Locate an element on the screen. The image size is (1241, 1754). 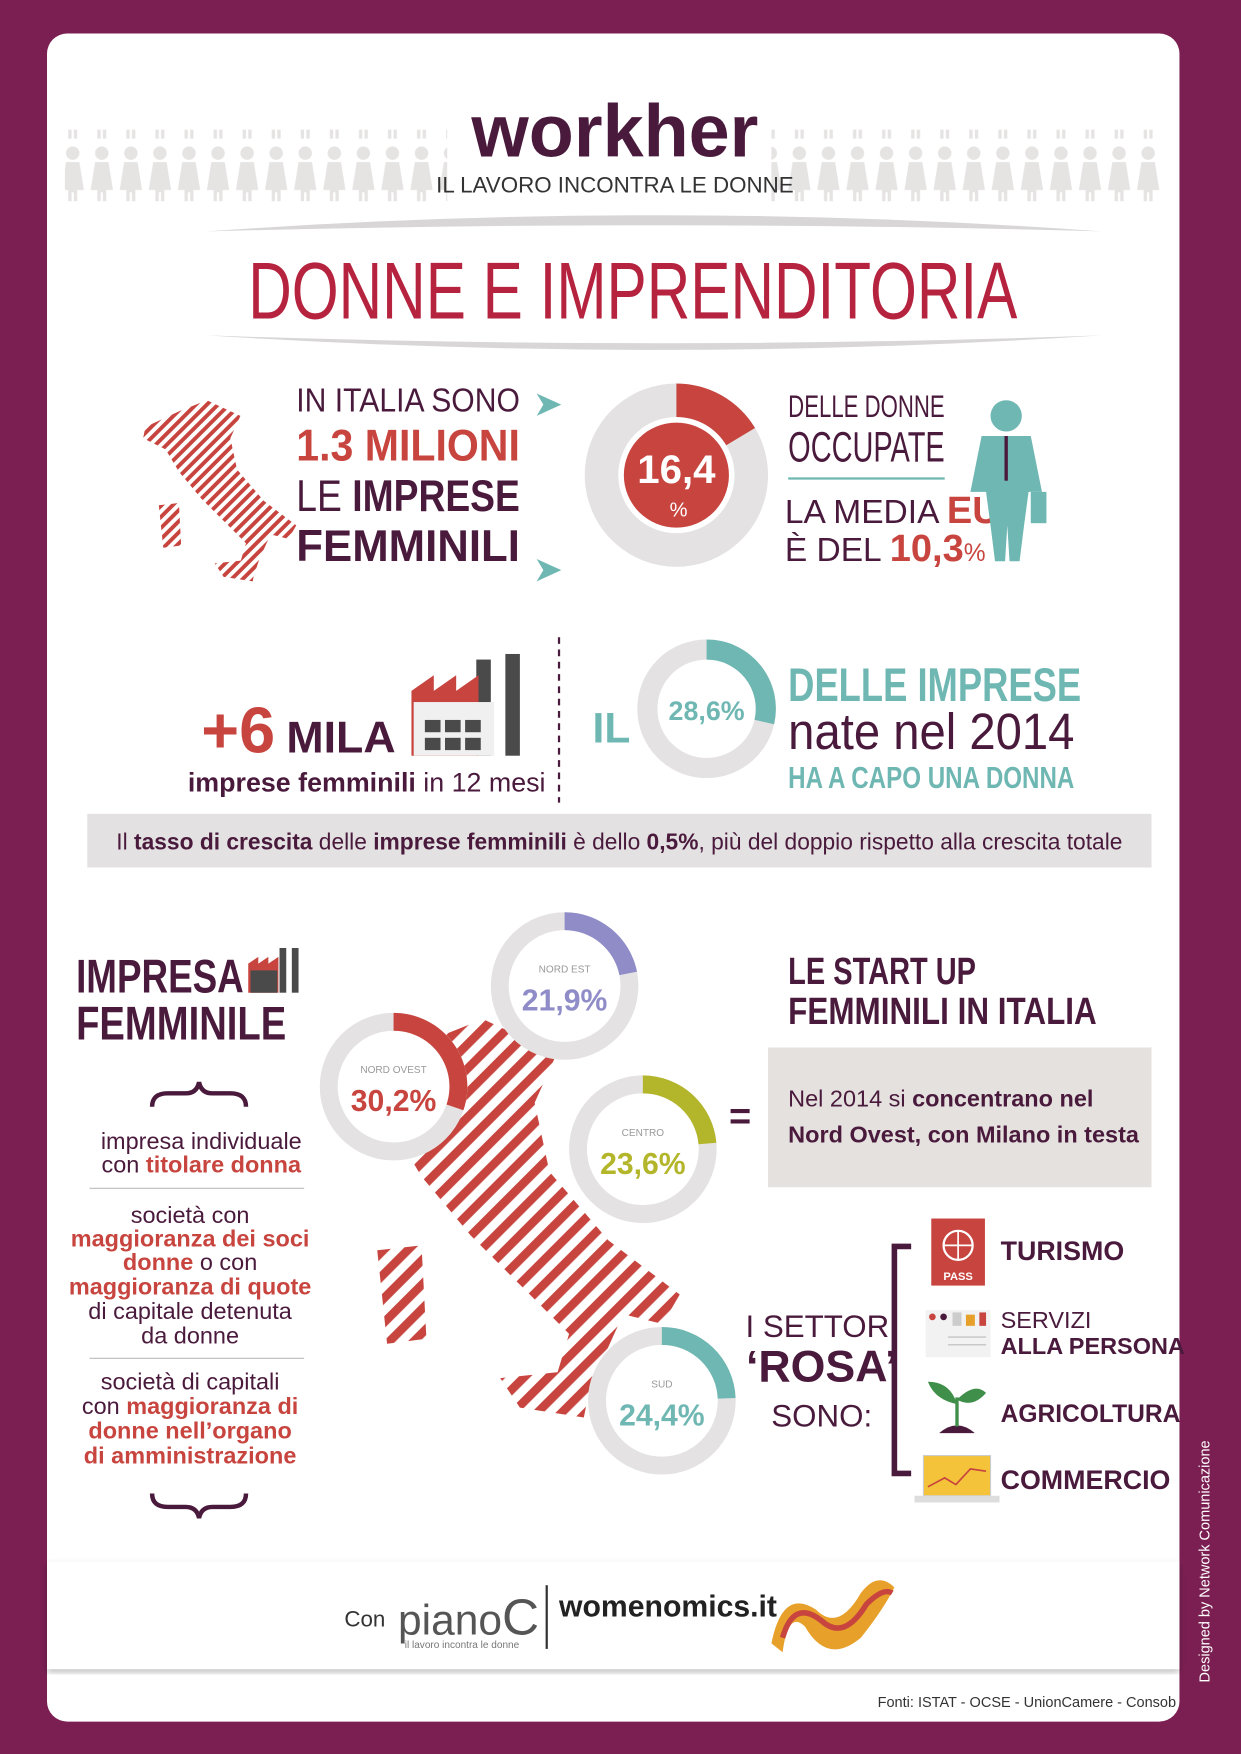
share-value: 16,4 is located at coordinates (676, 469).